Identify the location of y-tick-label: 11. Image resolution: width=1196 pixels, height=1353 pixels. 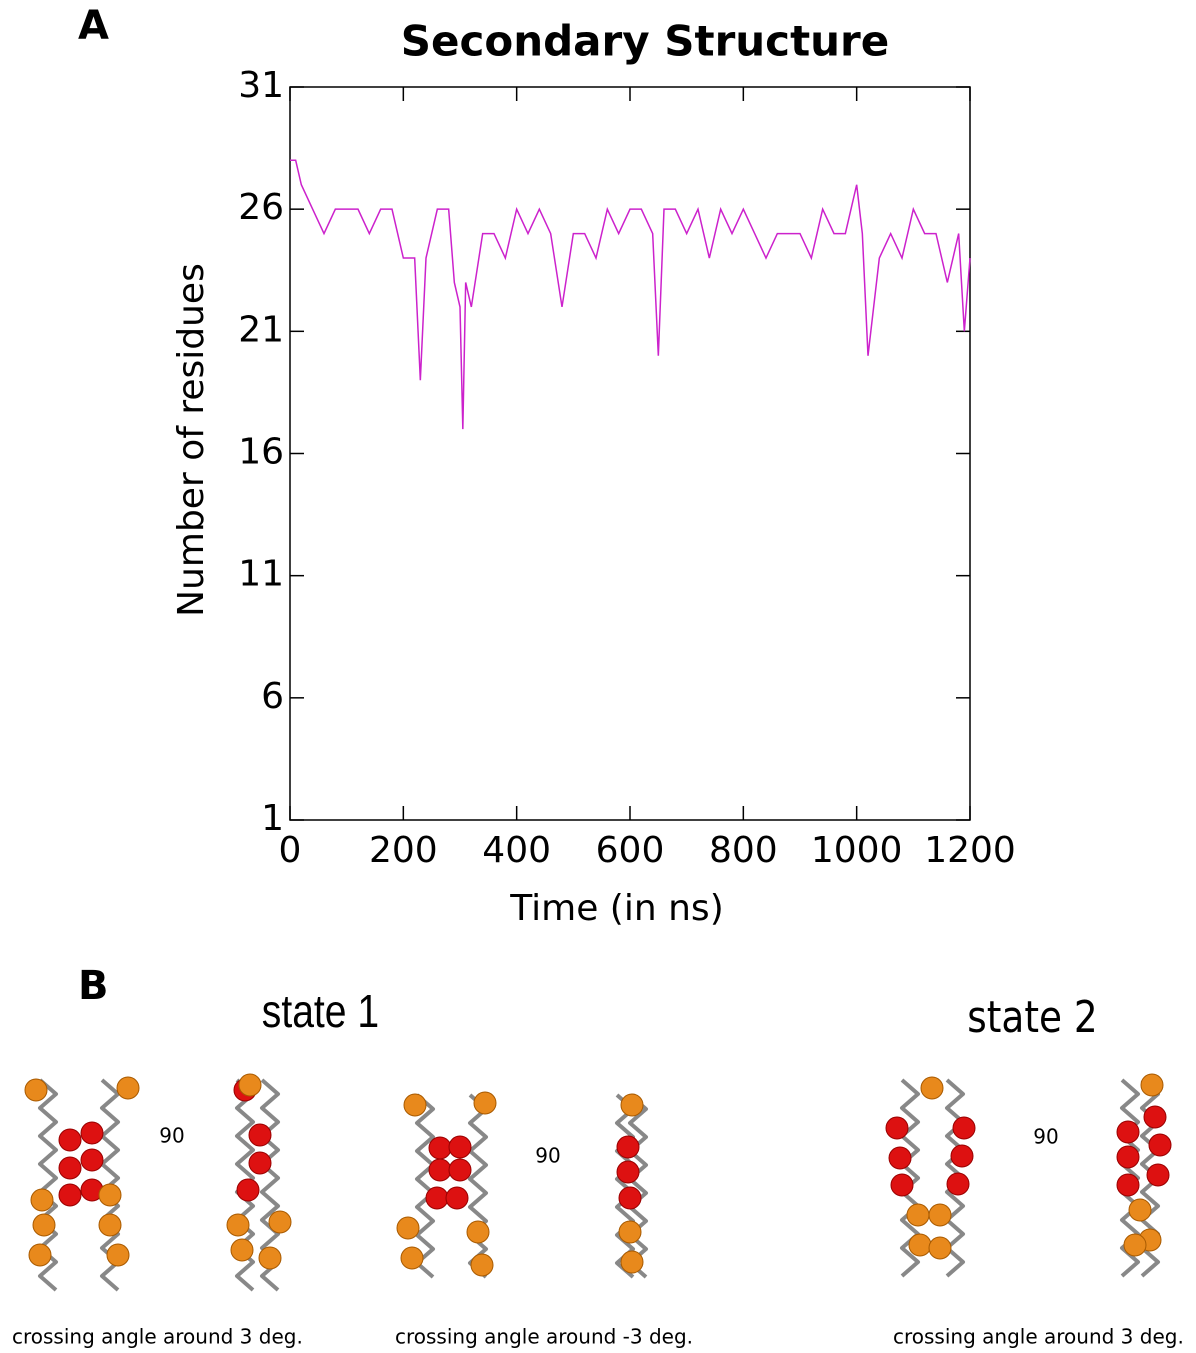
(261, 574).